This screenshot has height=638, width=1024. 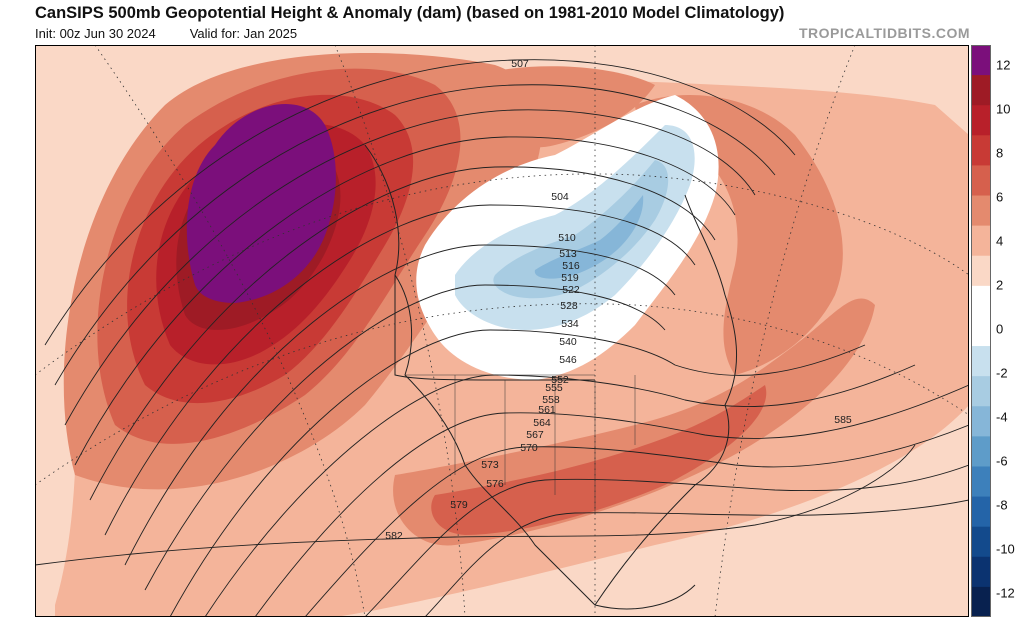 I want to click on contour-label: 552, so click(x=560, y=380).